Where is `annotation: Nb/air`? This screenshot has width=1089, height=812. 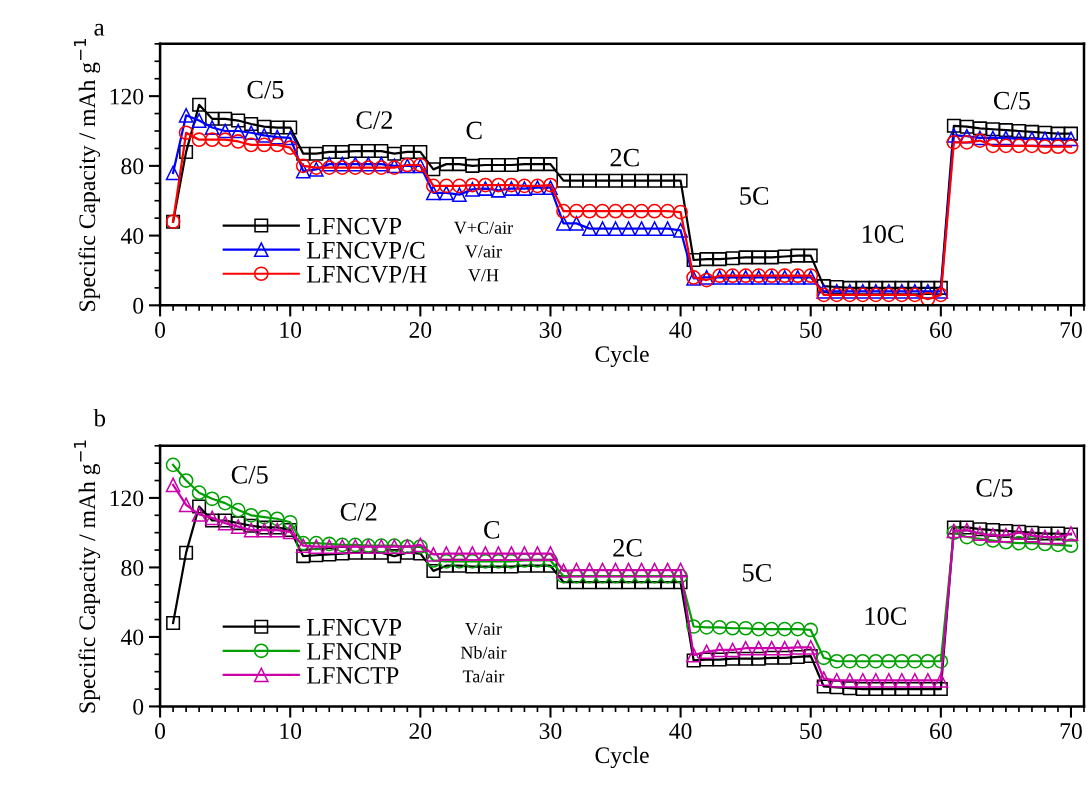 annotation: Nb/air is located at coordinates (483, 652).